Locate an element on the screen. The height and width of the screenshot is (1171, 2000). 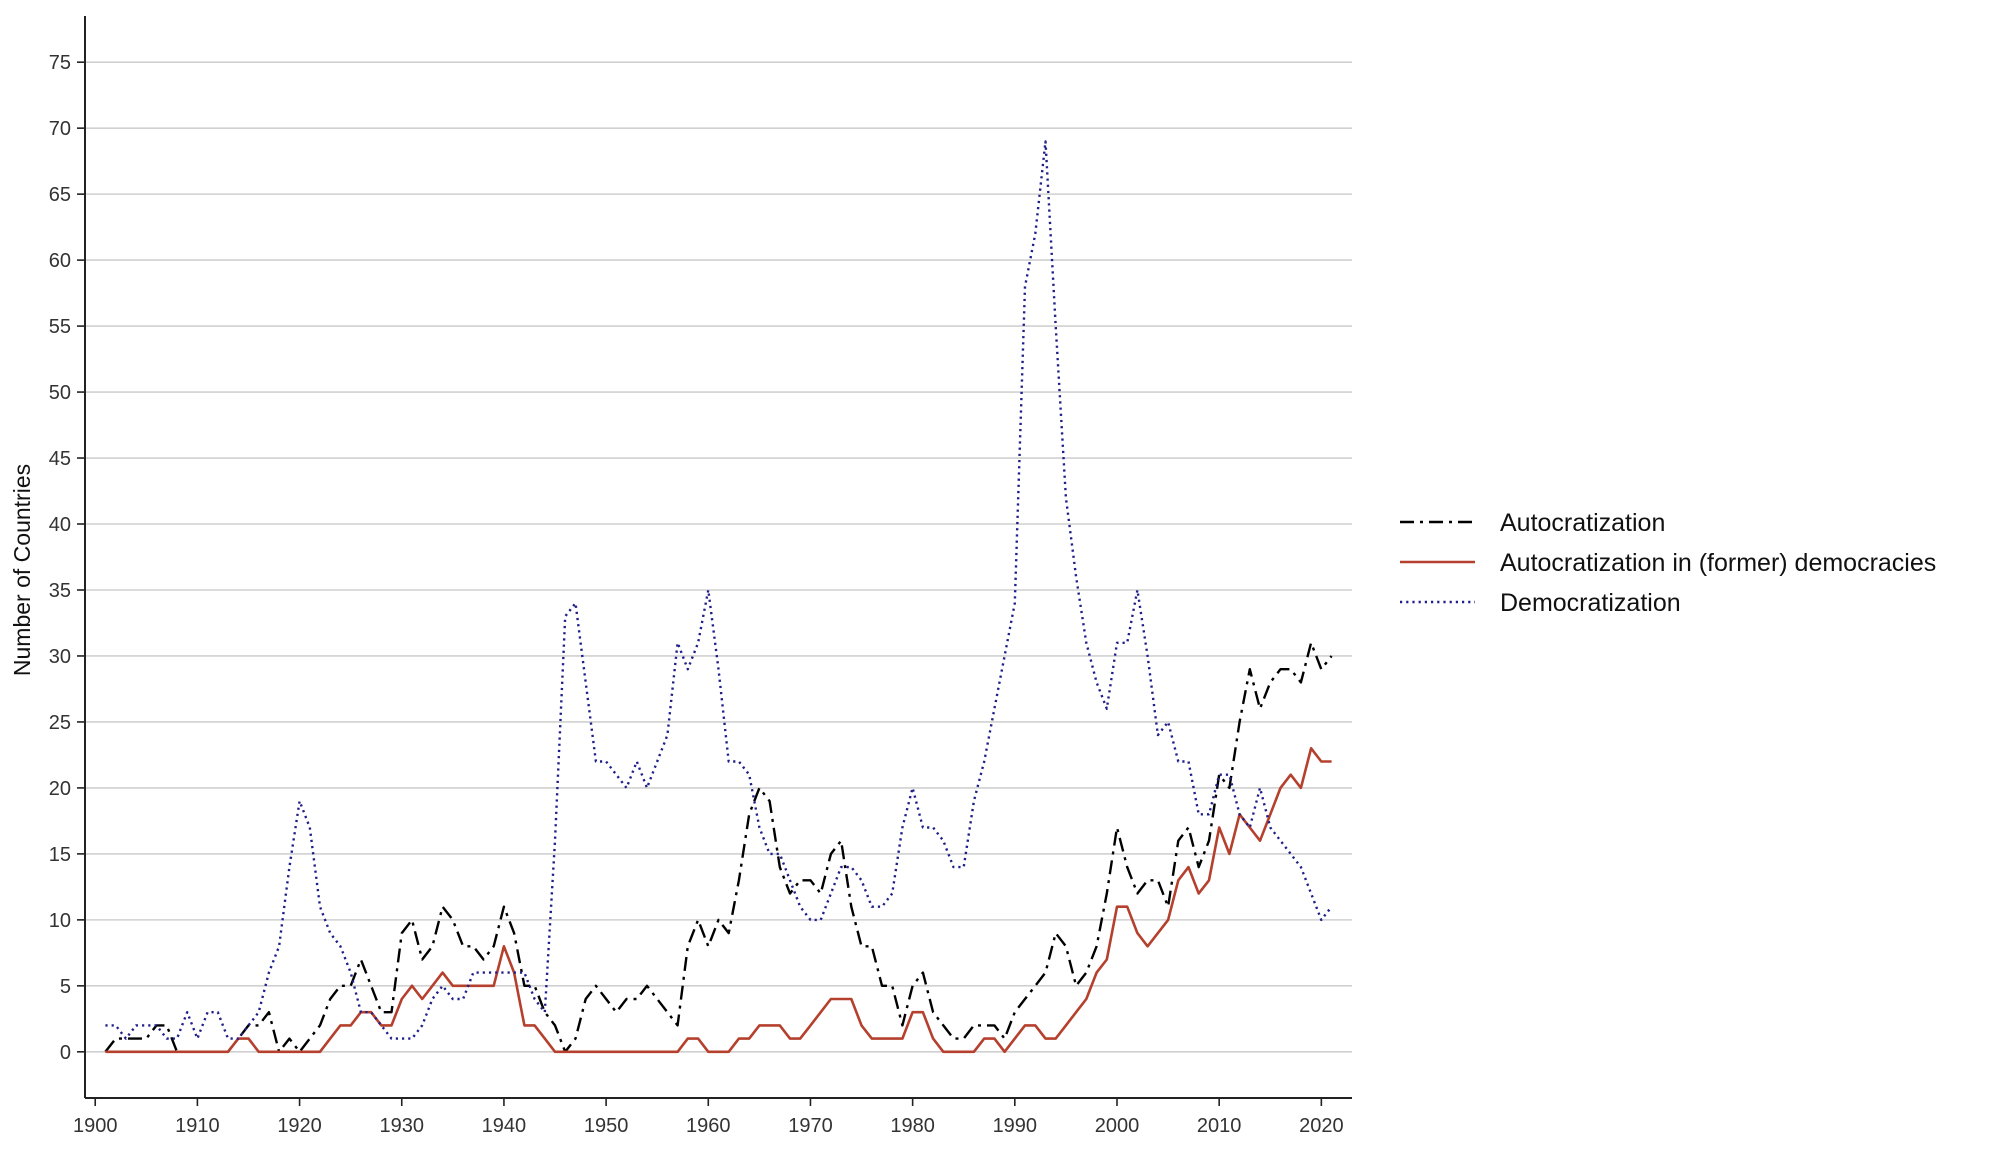
y-tick-label: 70 is located at coordinates (60, 129).